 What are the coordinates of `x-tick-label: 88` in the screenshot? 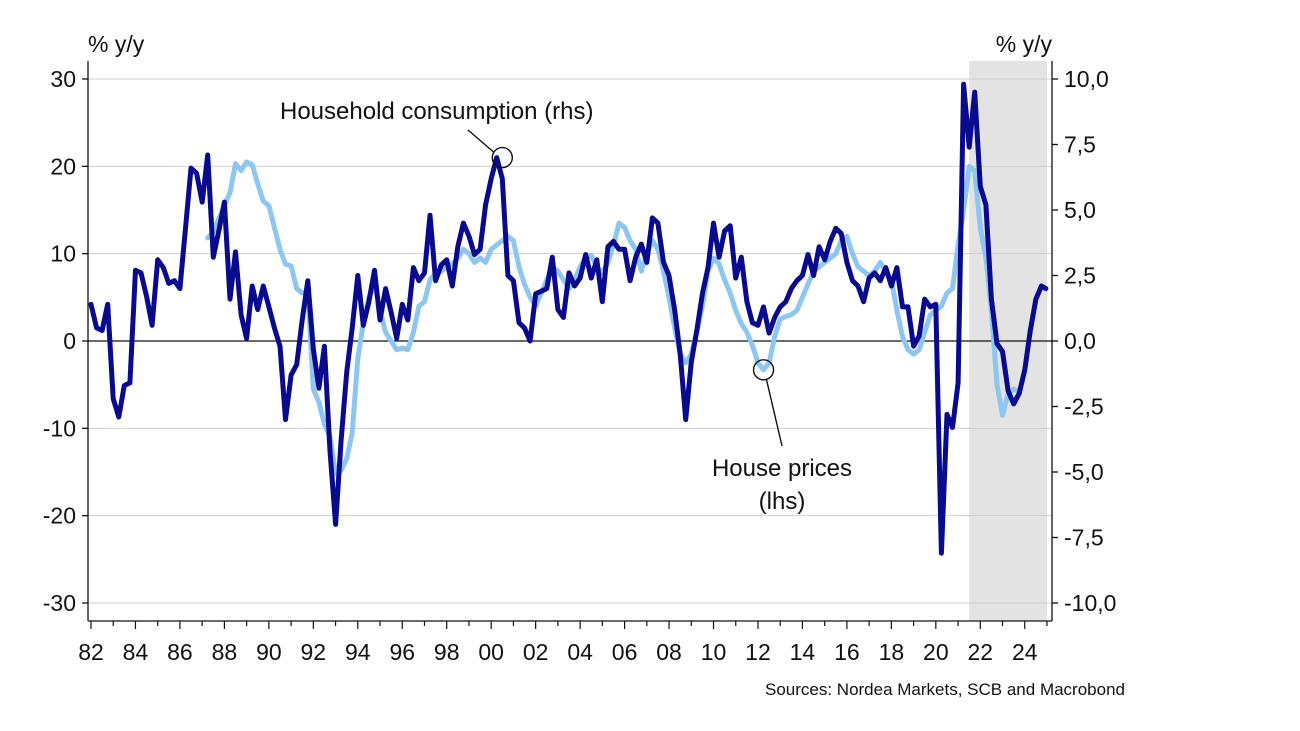 It's located at (225, 652).